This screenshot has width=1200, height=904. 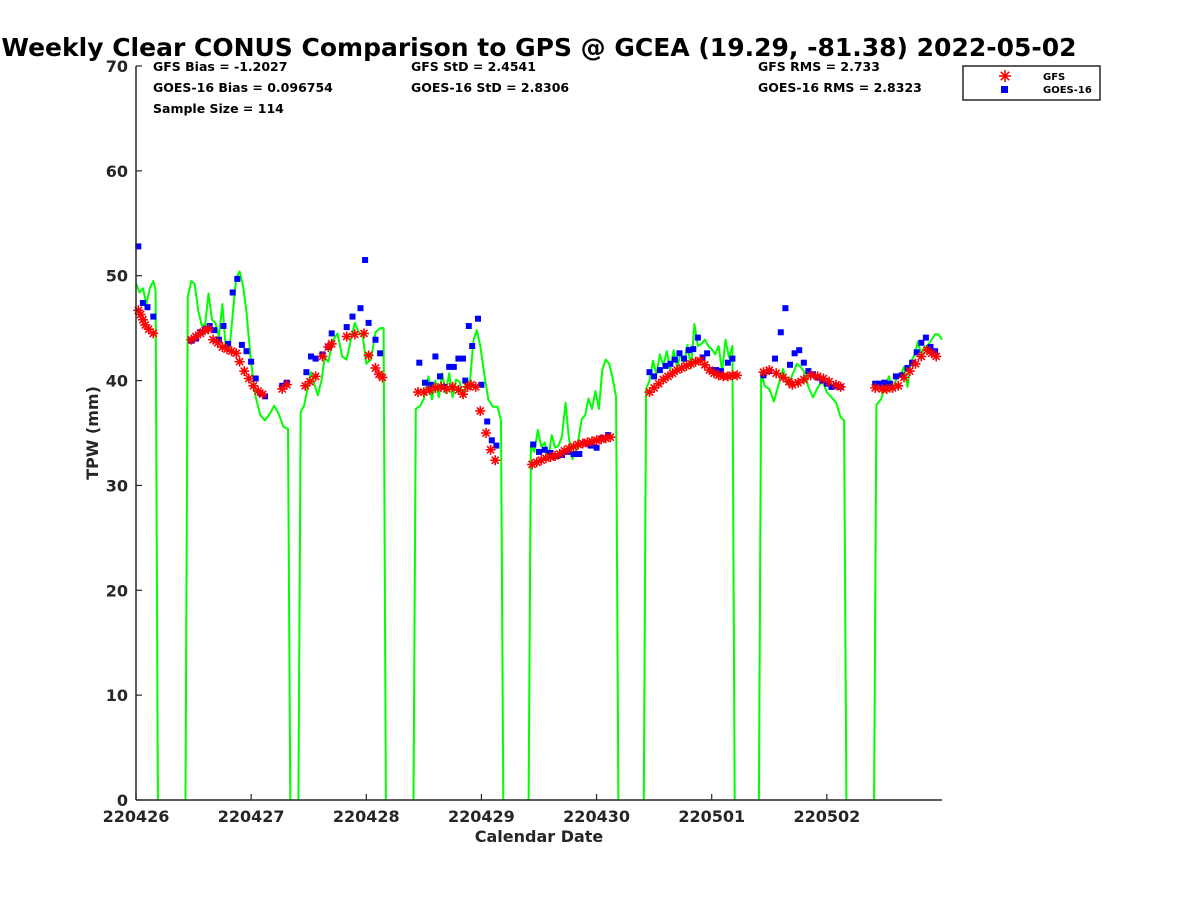 What do you see at coordinates (220, 66) in the screenshot?
I see `stat-gfs-bias: GFS Bias = -1.2027` at bounding box center [220, 66].